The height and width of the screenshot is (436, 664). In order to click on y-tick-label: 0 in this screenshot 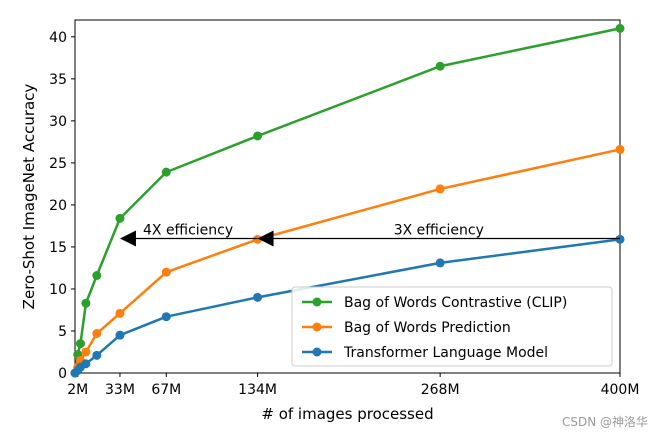, I will do `click(62, 374)`.